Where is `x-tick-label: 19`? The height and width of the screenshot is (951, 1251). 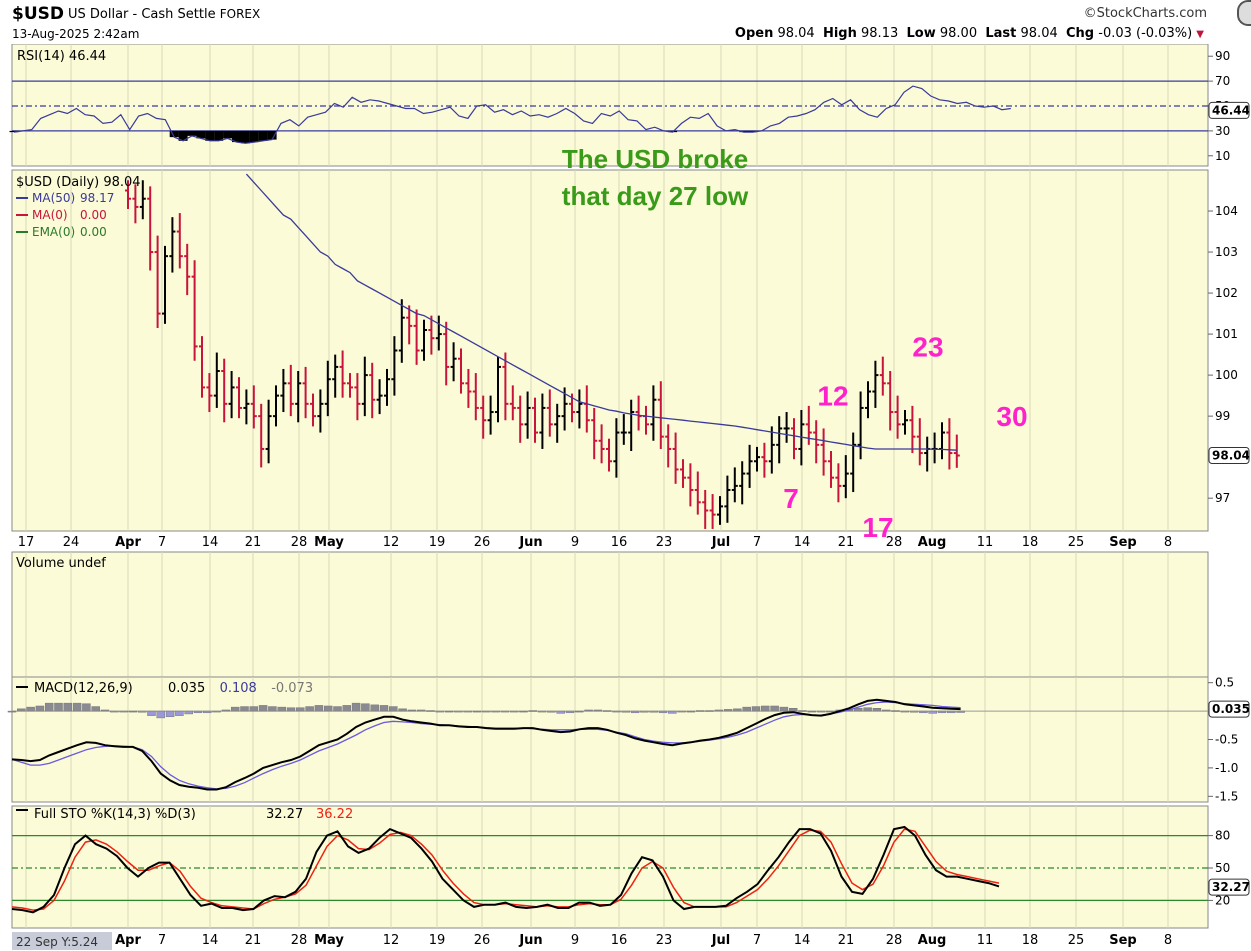 x-tick-label: 19 is located at coordinates (437, 542).